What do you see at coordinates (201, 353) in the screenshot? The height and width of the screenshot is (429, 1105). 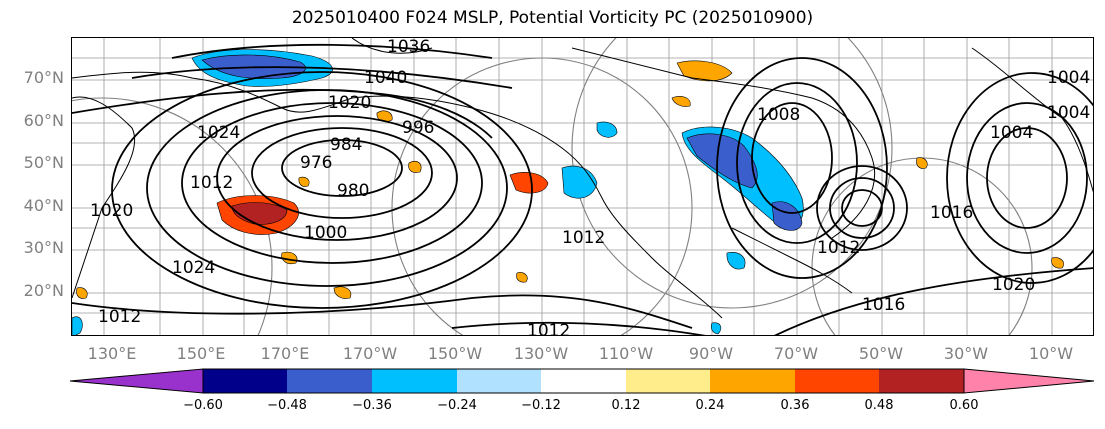 I see `lon-label: 150°E` at bounding box center [201, 353].